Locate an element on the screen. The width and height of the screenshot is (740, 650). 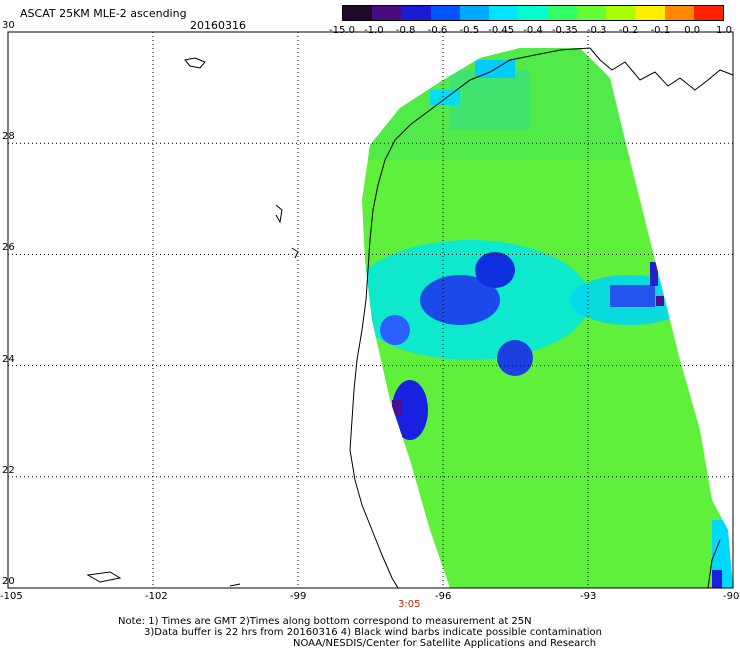
swath-teal-patch is located at coordinates (490, 100).